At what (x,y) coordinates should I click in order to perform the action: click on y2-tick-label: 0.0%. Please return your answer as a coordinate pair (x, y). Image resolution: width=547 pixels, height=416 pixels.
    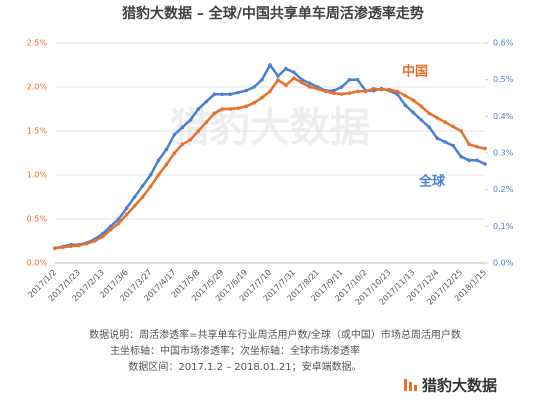
    Looking at the image, I should click on (503, 263).